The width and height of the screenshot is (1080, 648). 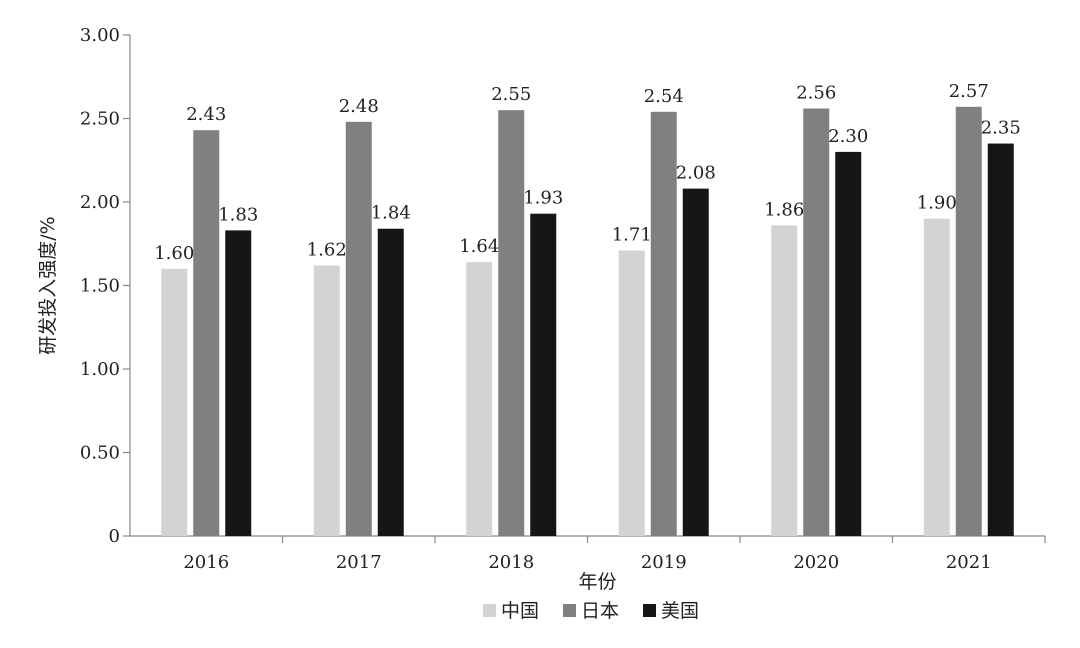 What do you see at coordinates (511, 562) in the screenshot?
I see `x-tick-label: 2018` at bounding box center [511, 562].